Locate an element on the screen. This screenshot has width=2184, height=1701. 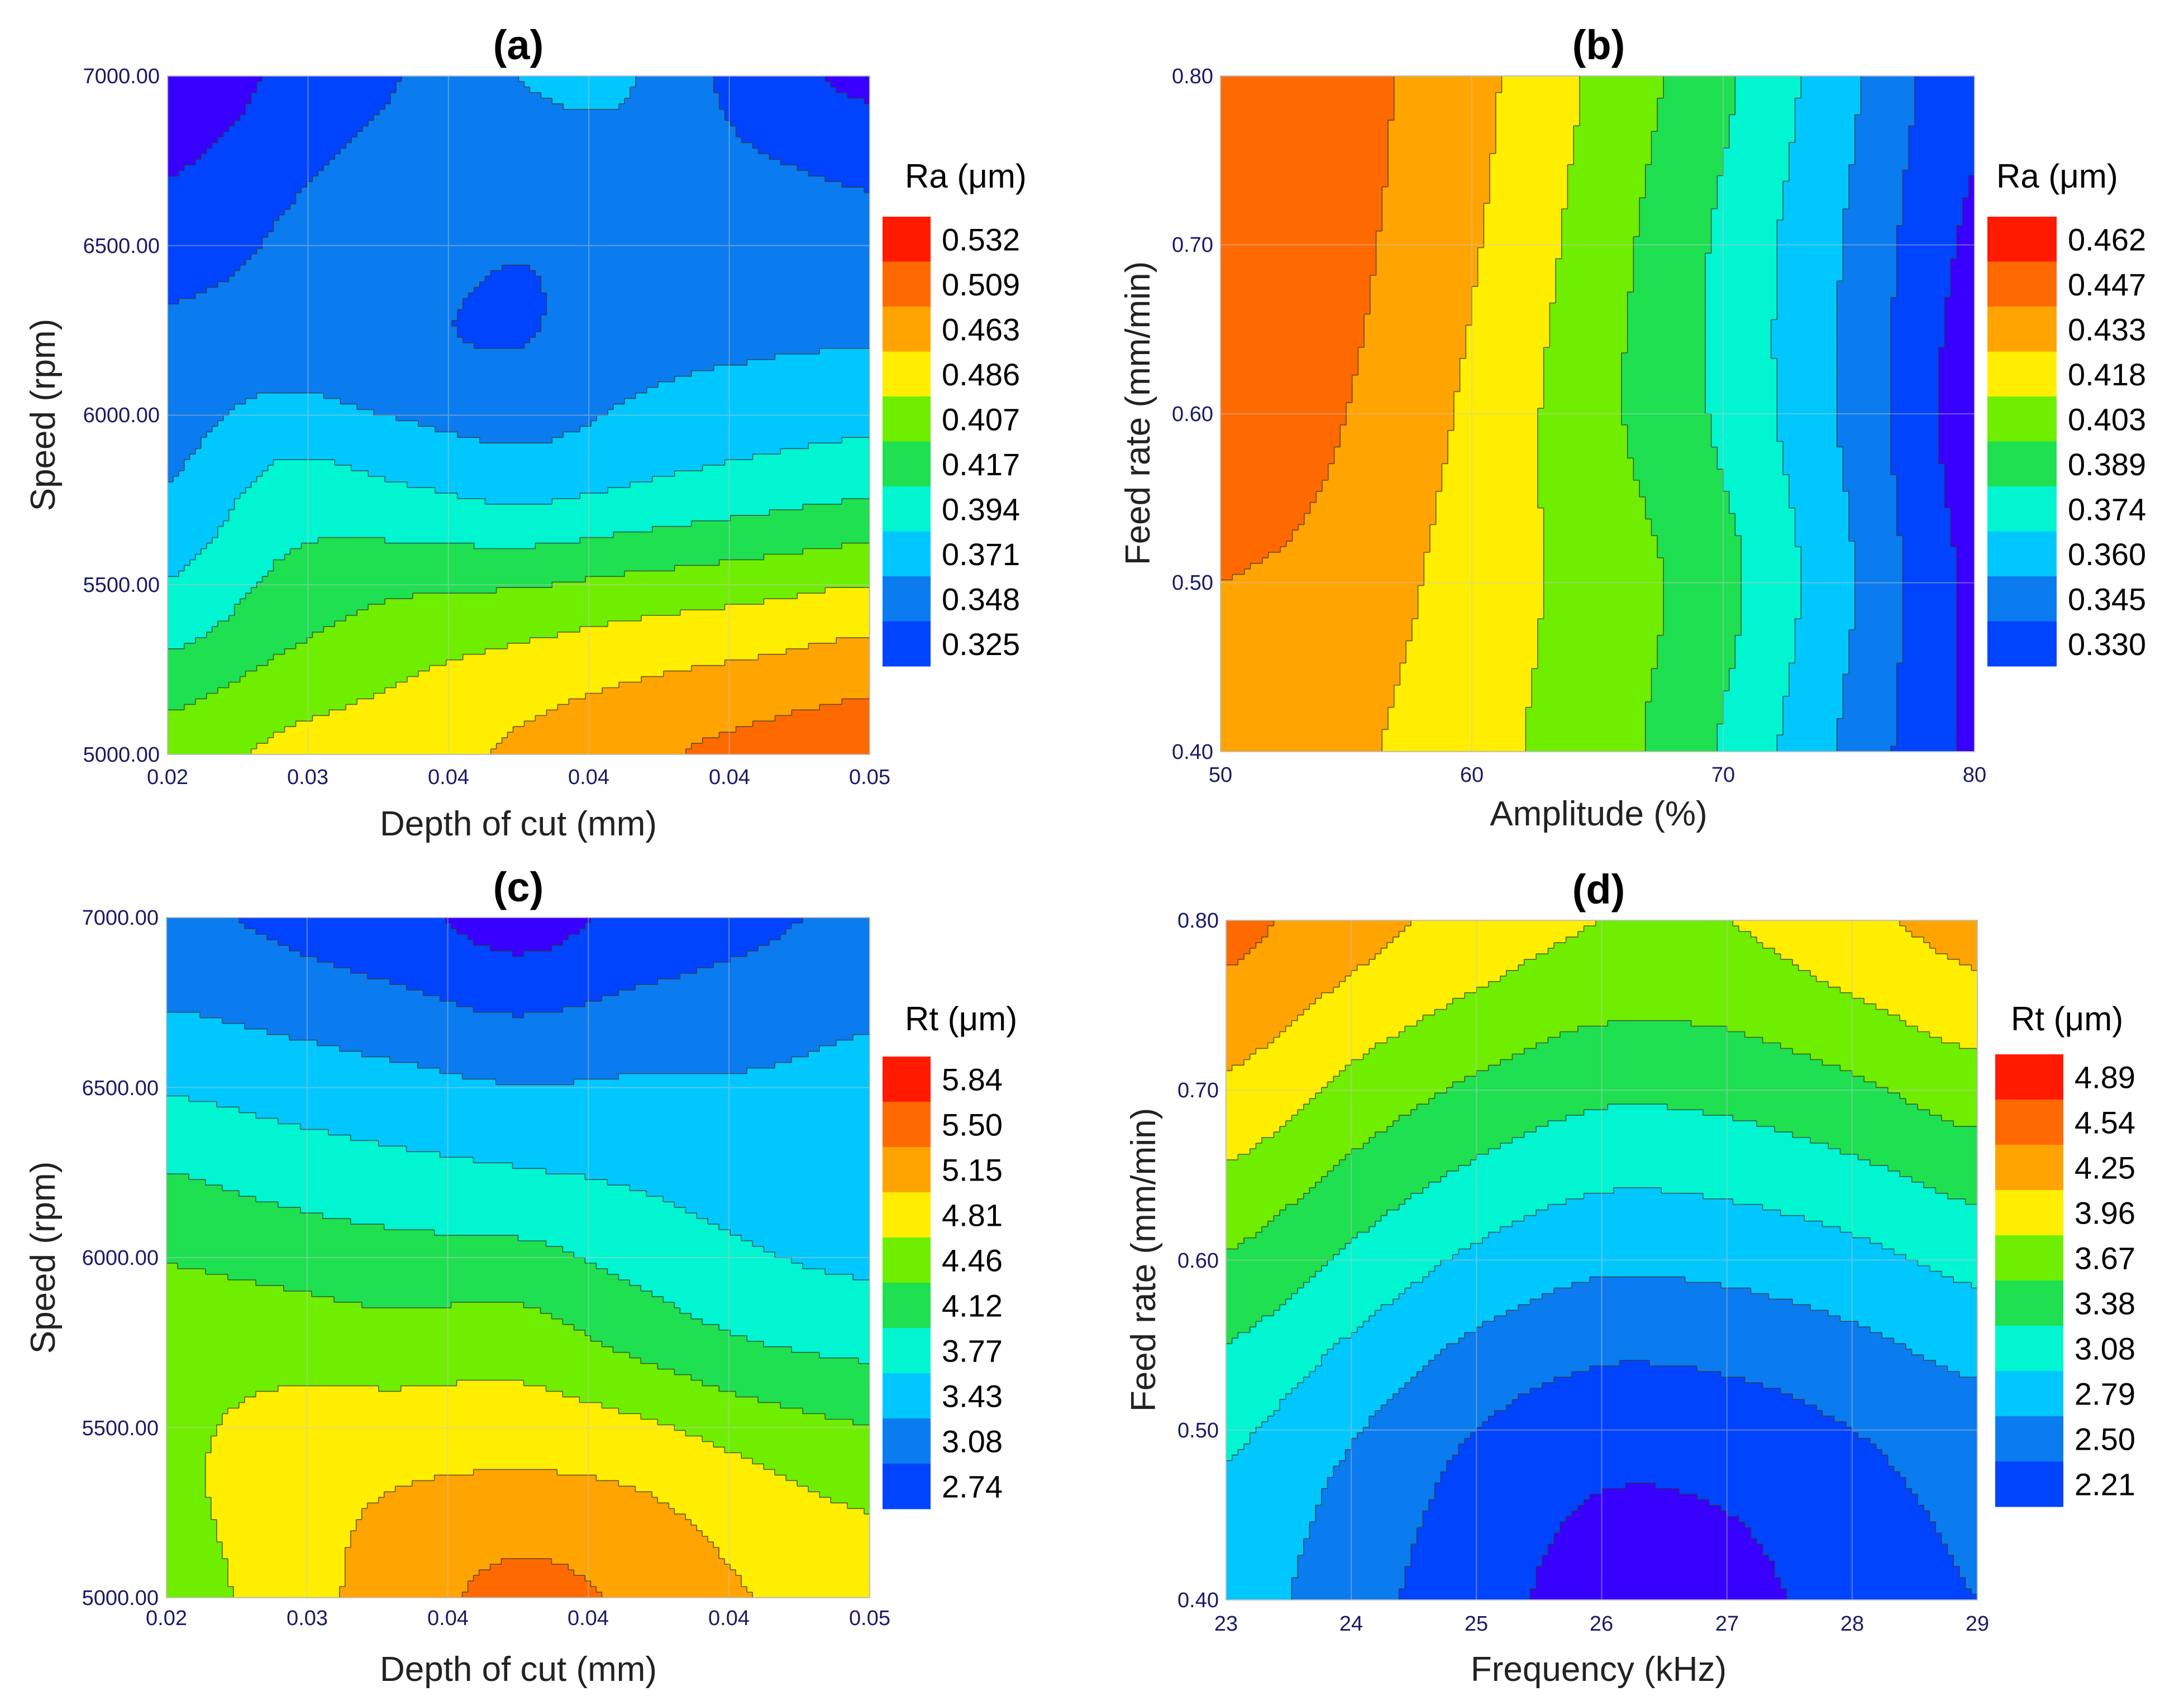
legend-label: 0.374 is located at coordinates (2107, 509).